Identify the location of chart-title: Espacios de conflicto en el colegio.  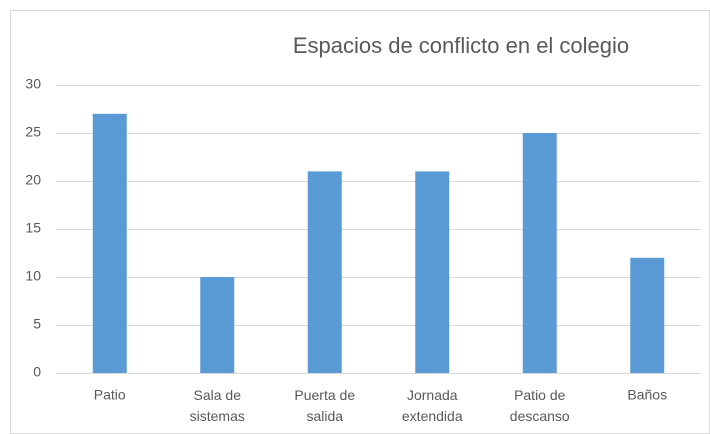
(461, 45).